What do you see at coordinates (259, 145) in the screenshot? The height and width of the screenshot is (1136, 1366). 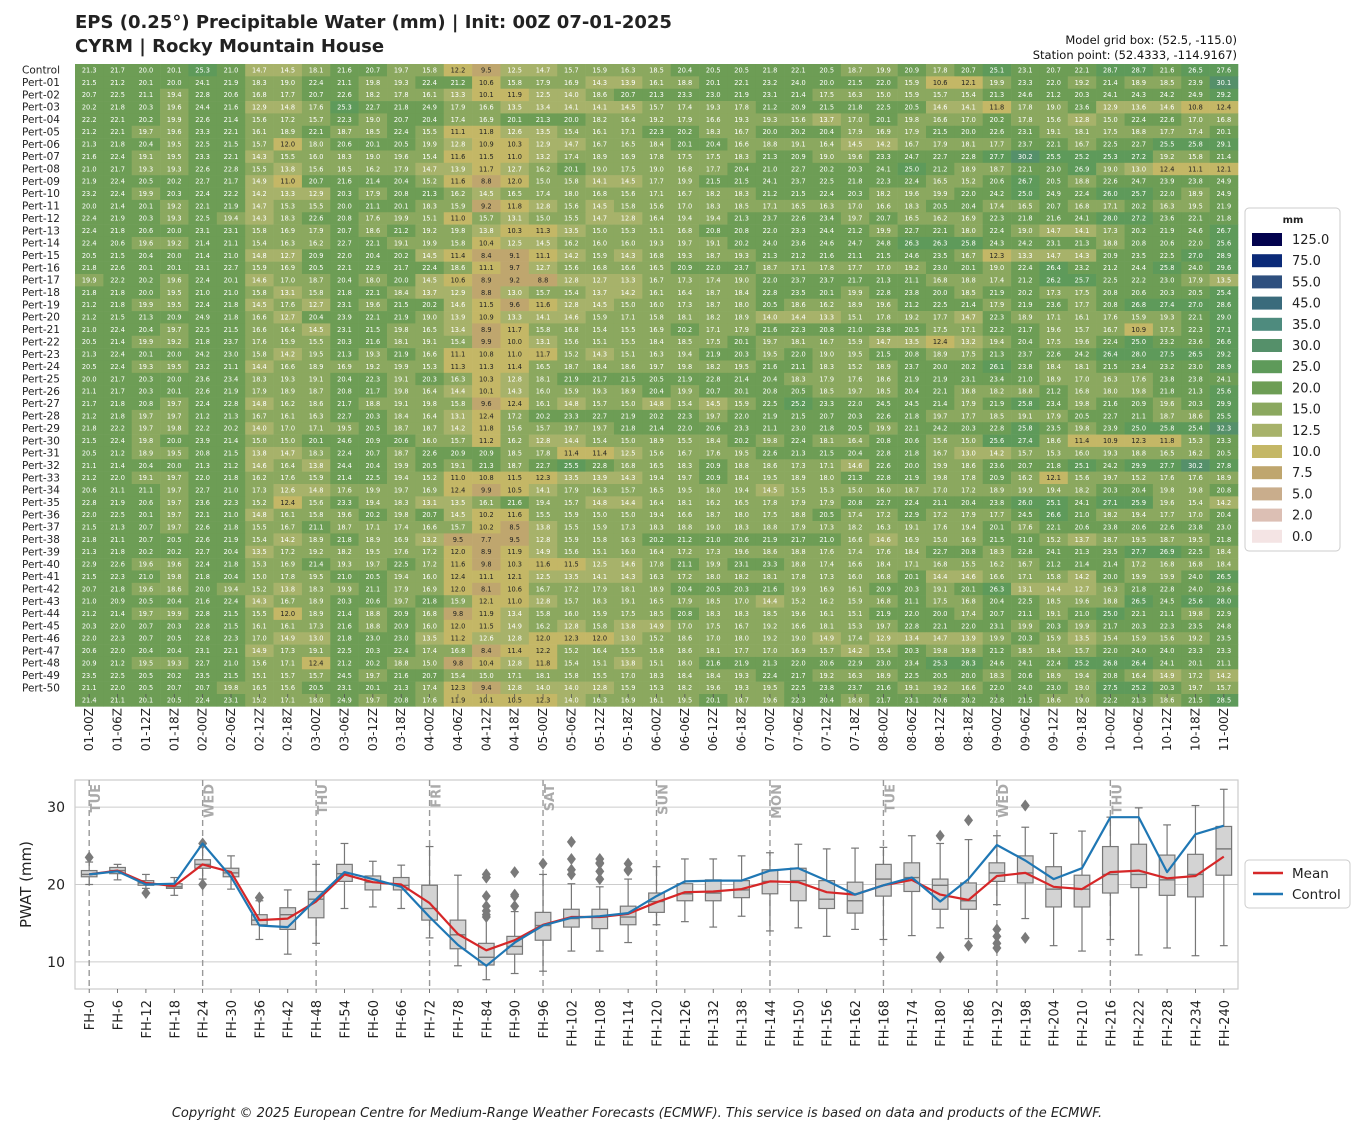 I see `heatmap-cell-value: 15.7` at bounding box center [259, 145].